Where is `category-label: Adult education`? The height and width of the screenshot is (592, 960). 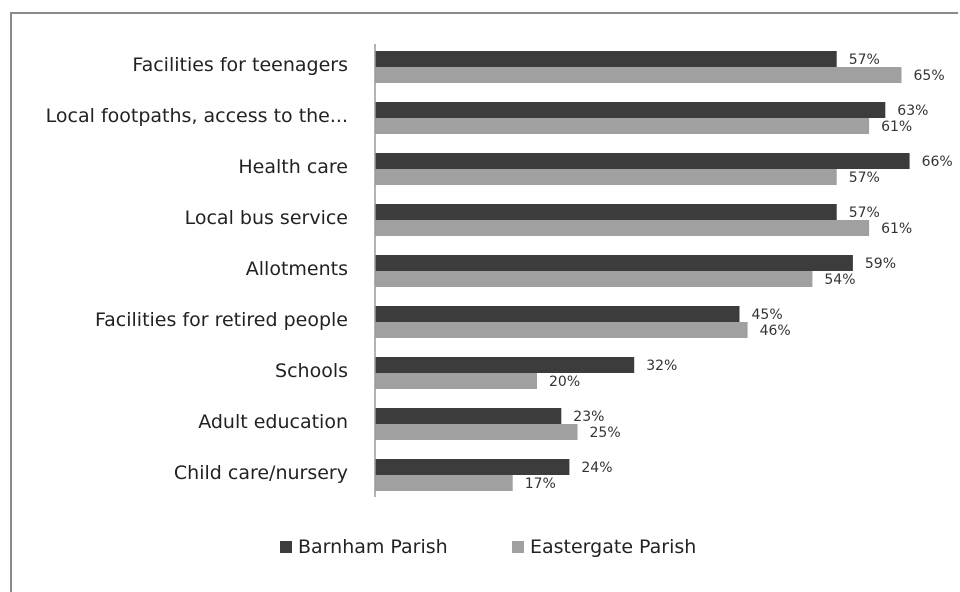
category-label: Adult education is located at coordinates (273, 422).